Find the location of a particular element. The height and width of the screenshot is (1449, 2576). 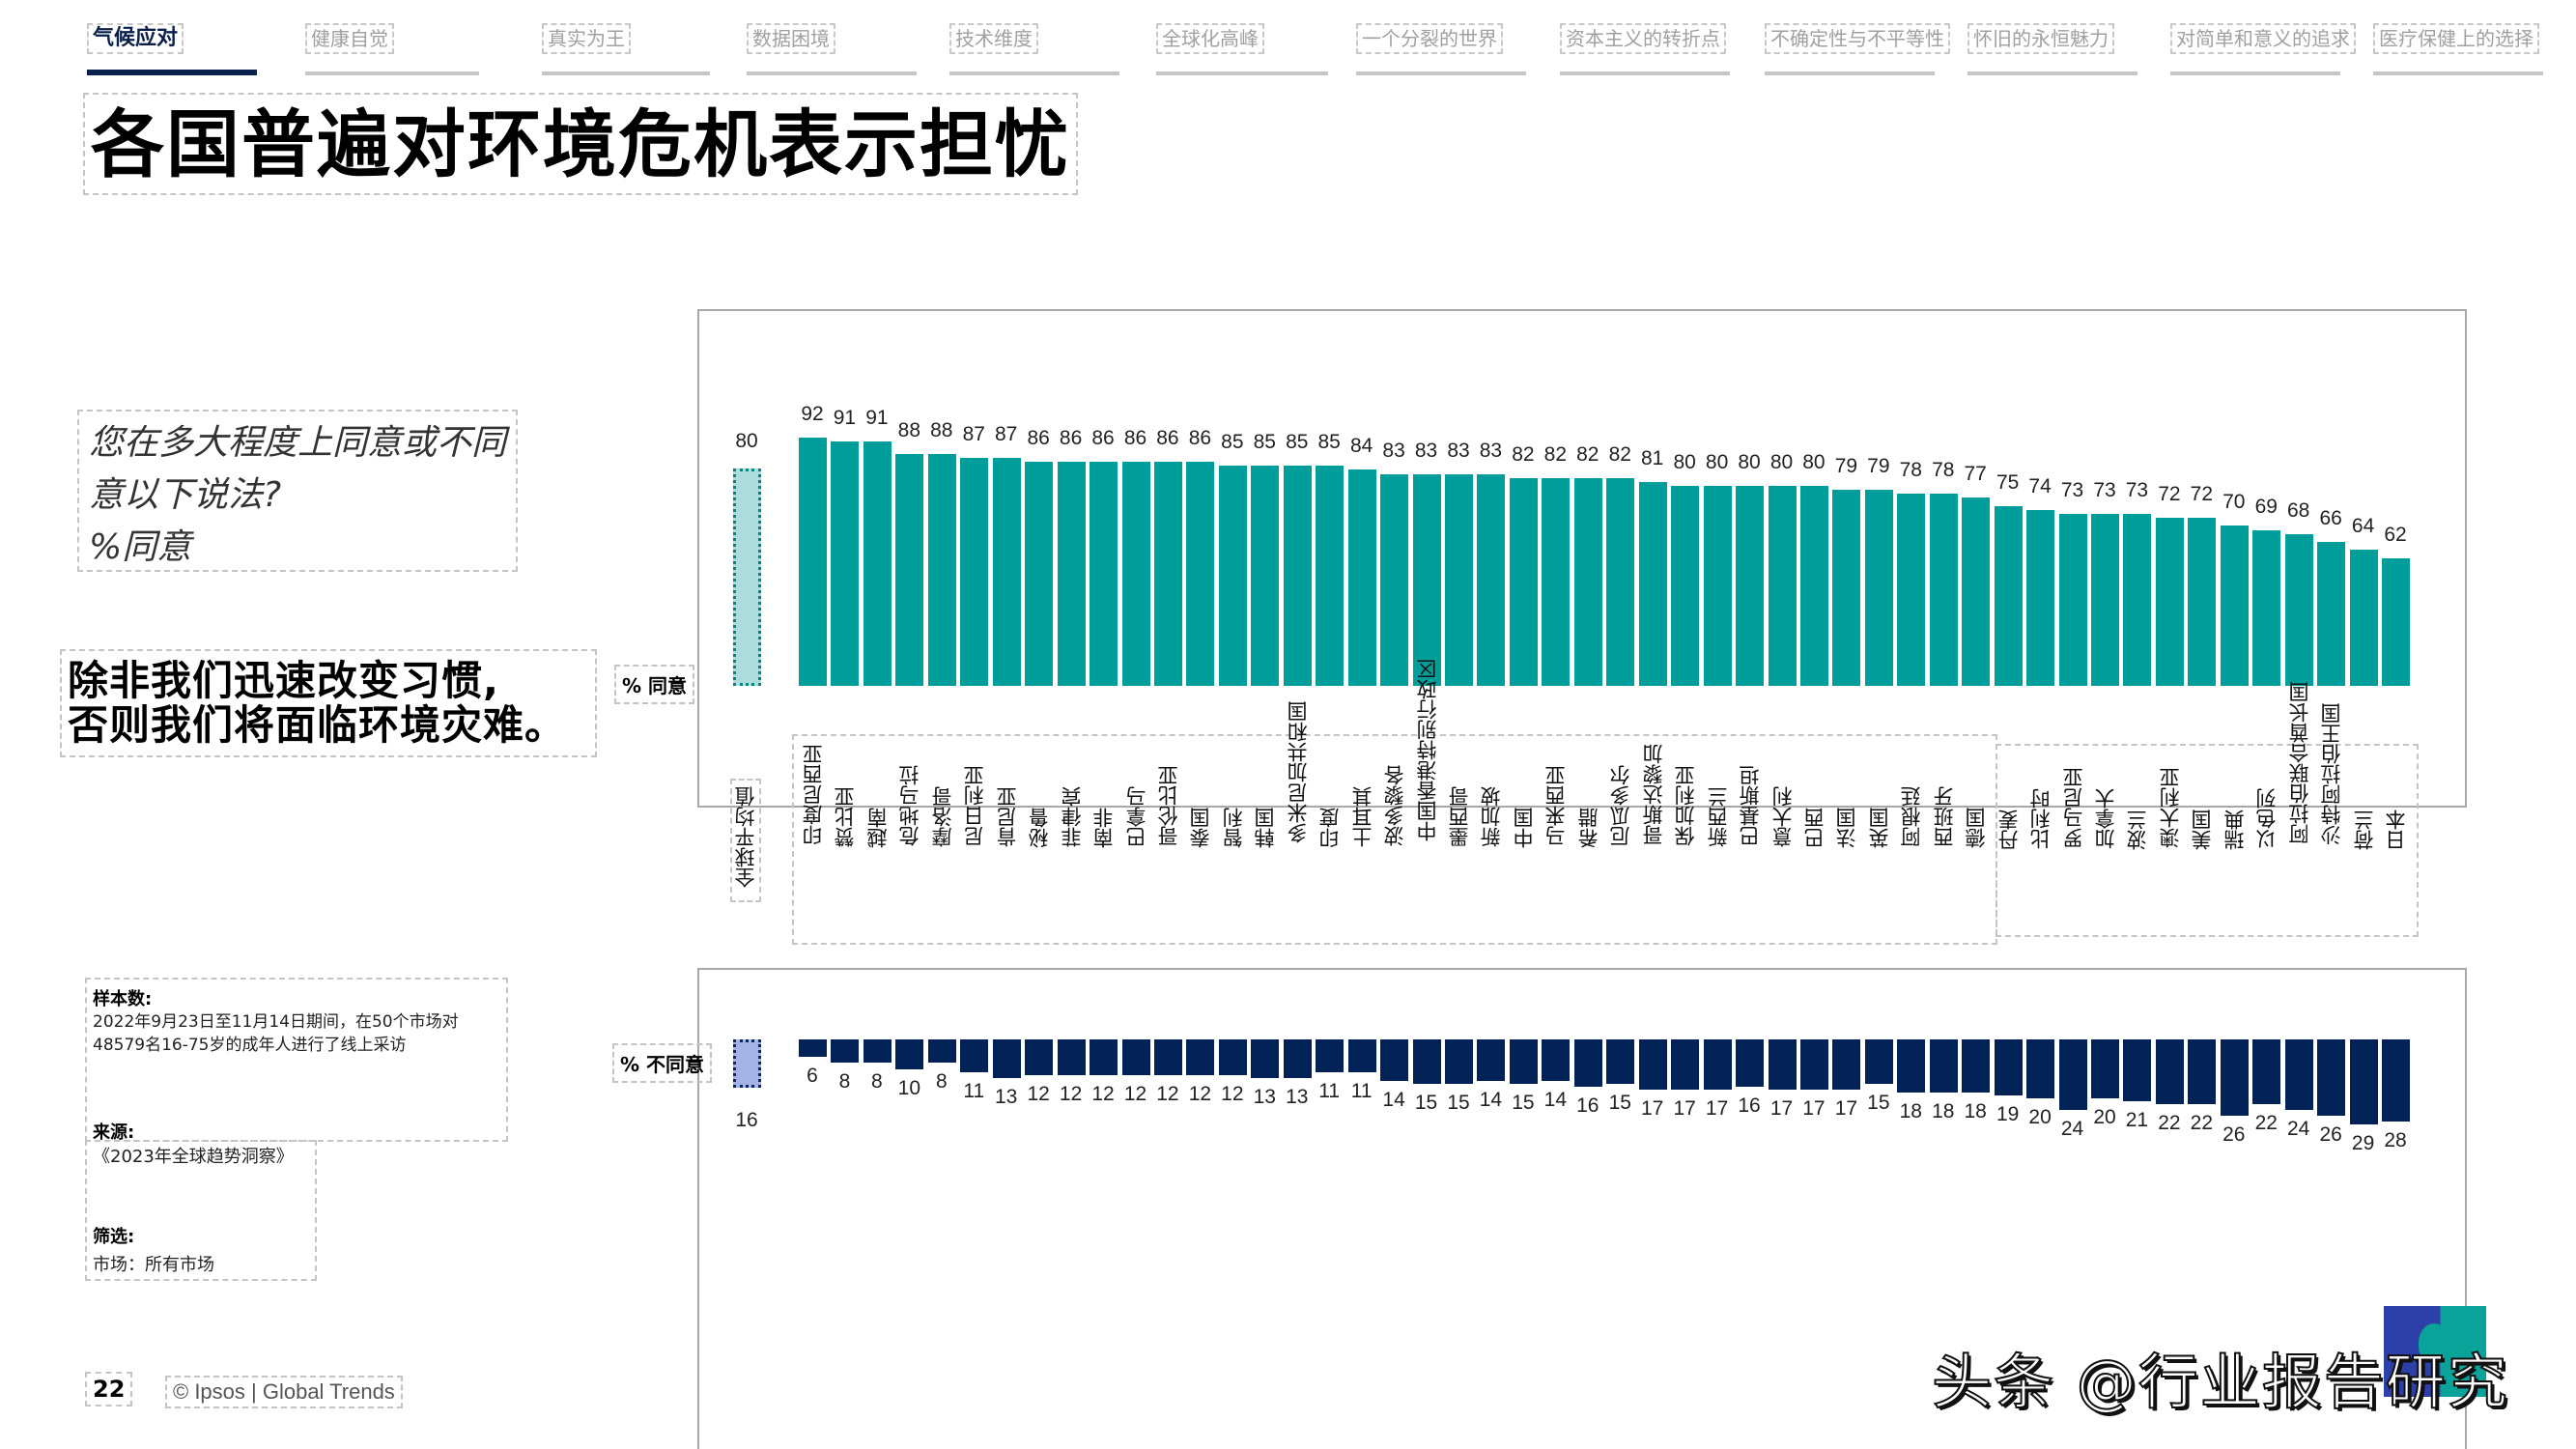

disagree-value: 16 is located at coordinates (1587, 1105).